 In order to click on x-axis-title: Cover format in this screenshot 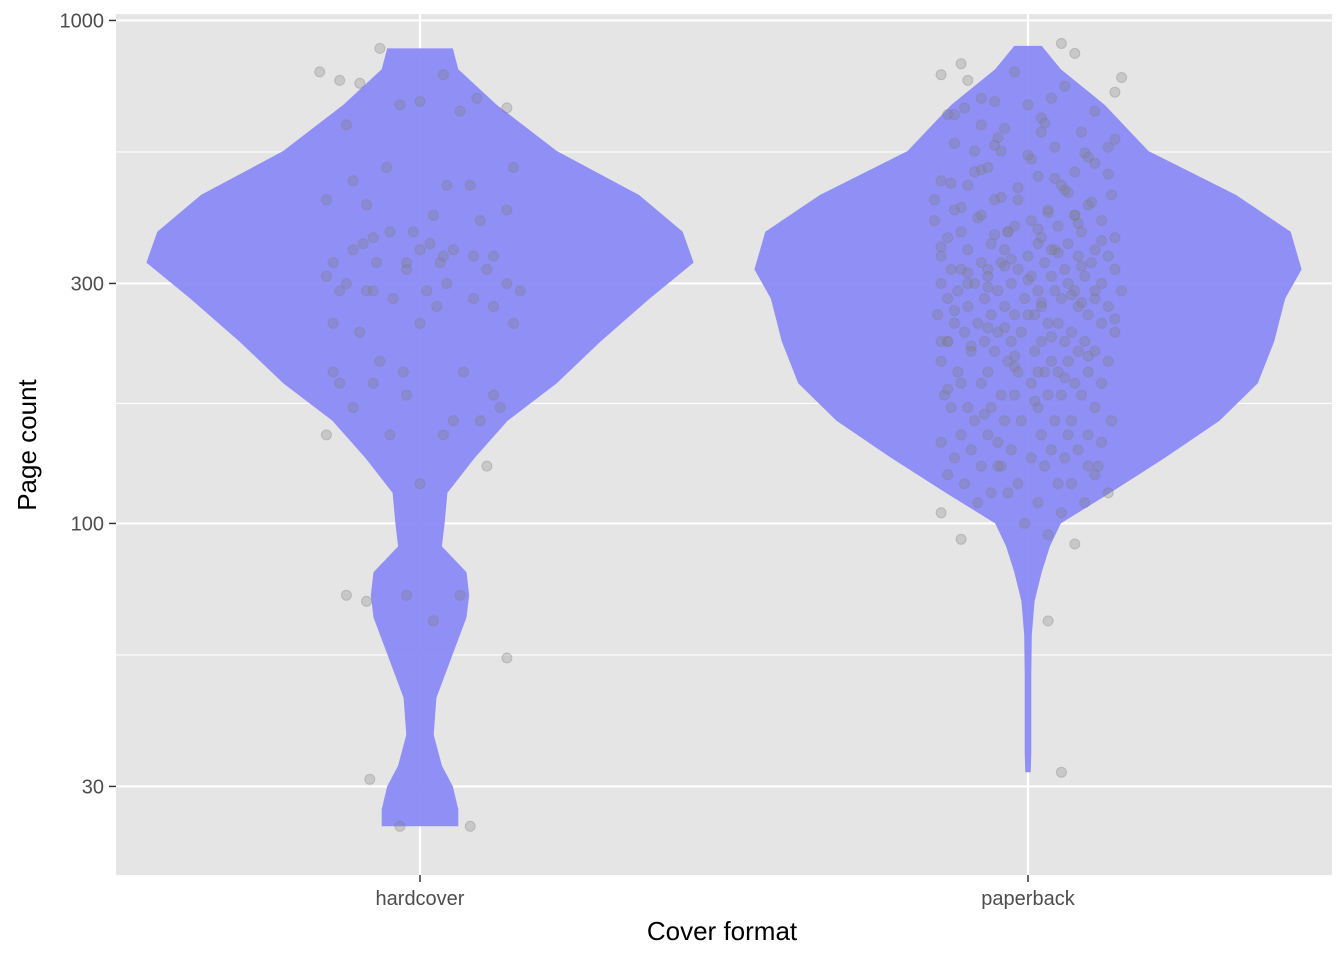, I will do `click(722, 931)`.